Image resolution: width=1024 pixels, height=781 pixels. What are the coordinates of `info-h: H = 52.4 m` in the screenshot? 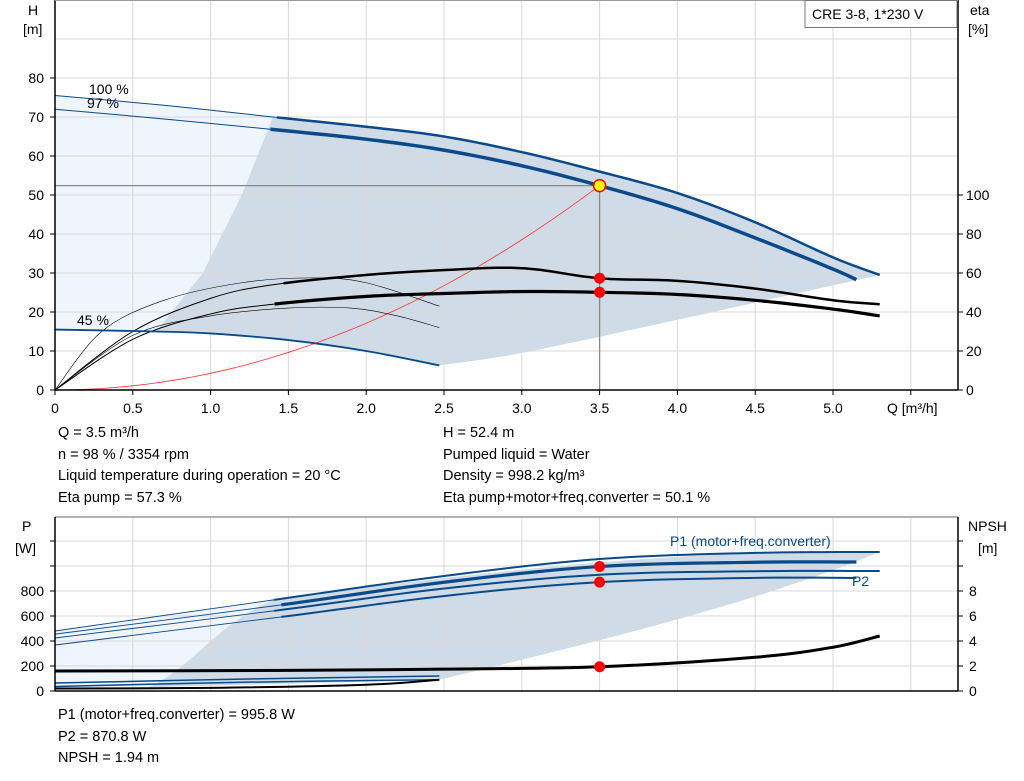 It's located at (479, 433).